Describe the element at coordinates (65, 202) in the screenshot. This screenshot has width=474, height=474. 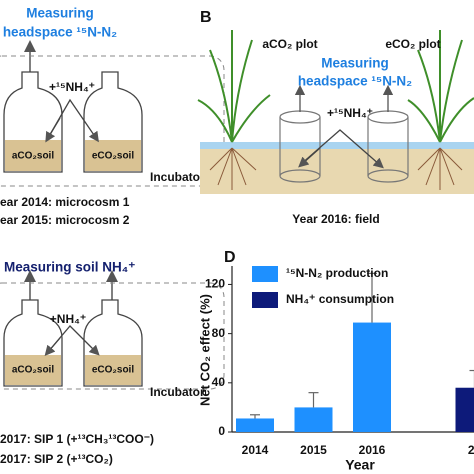
I see `note: ear 2014: microcosm 1` at that location.